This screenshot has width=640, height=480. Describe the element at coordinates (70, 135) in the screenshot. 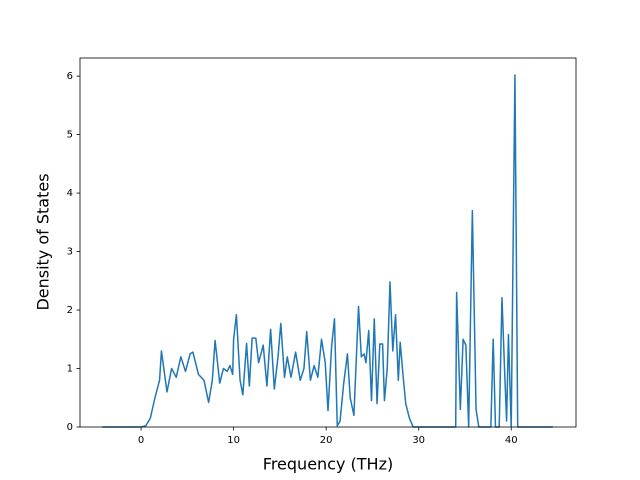

I see `y-tick-label: 5` at that location.